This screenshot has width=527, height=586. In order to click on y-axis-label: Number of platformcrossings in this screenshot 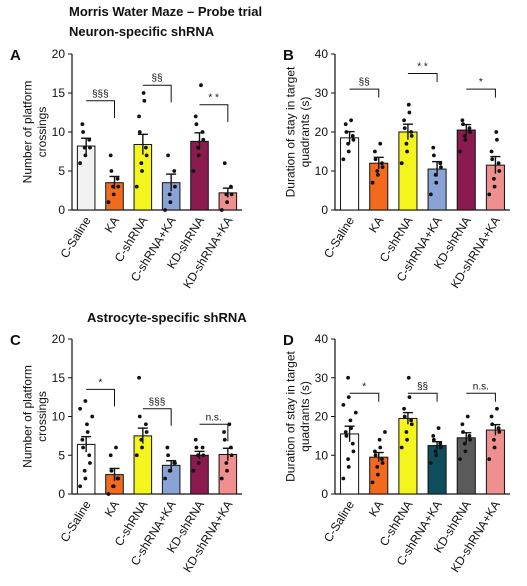, I will do `click(34, 416)`.